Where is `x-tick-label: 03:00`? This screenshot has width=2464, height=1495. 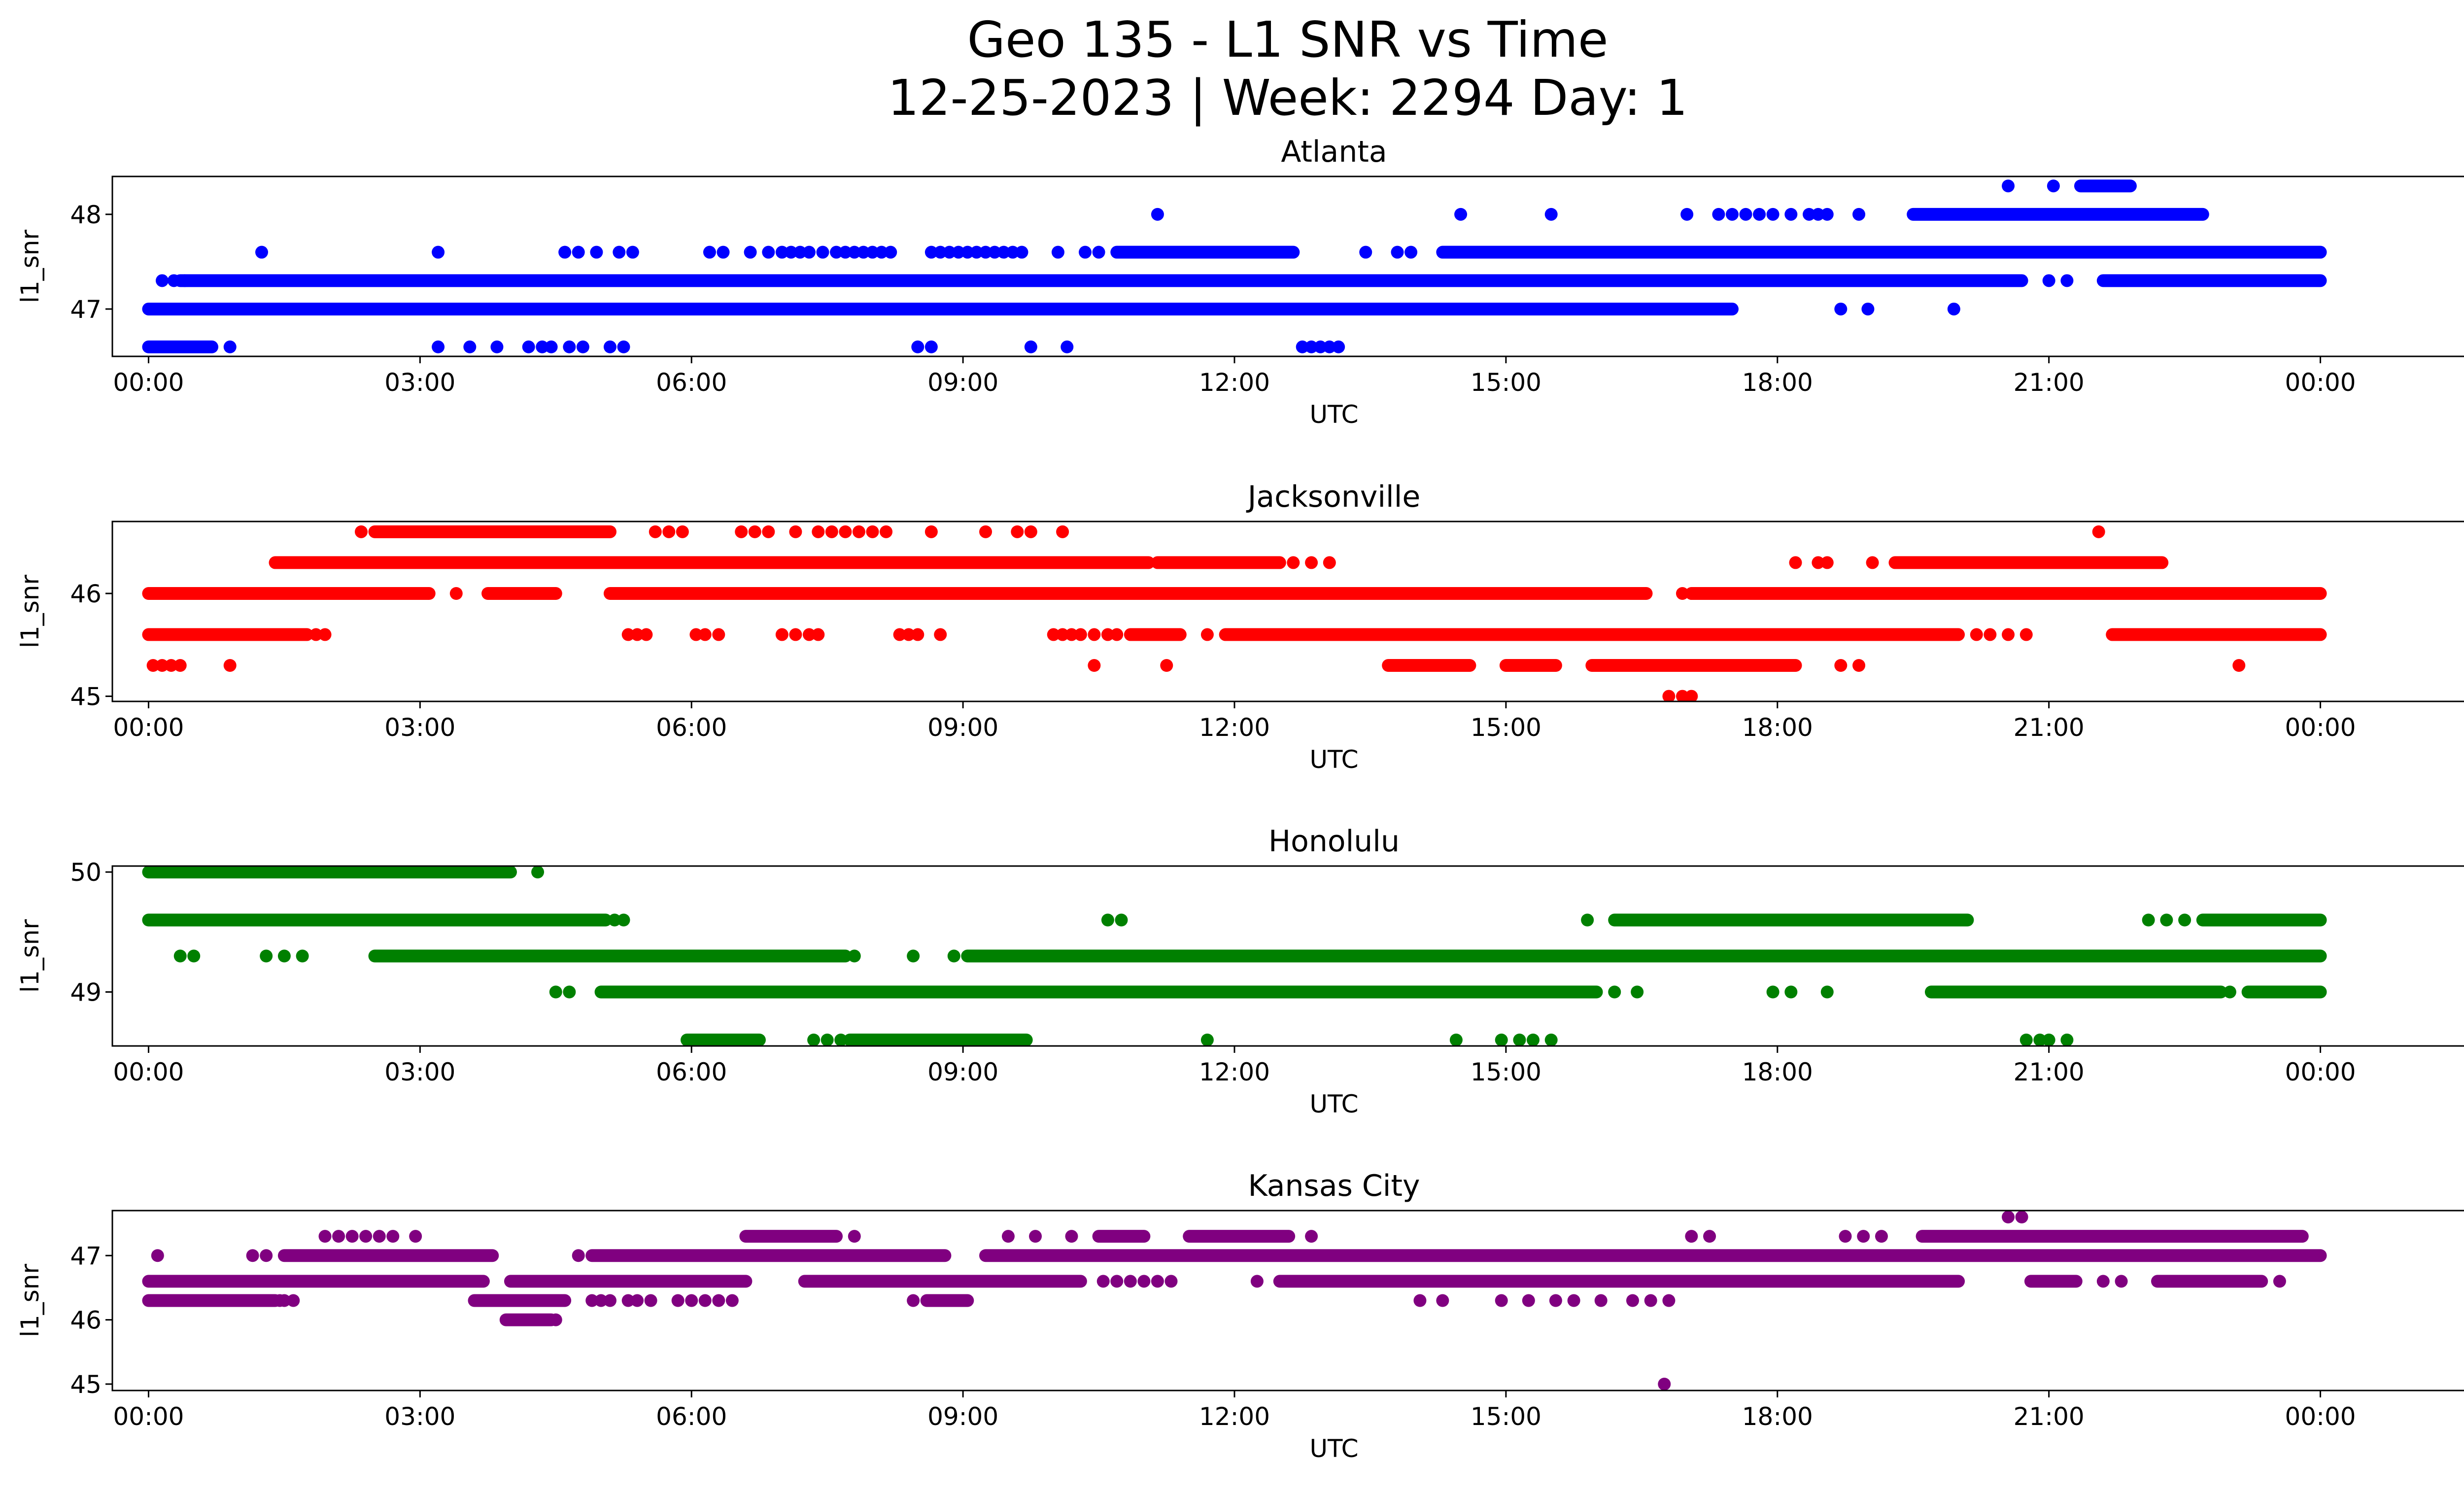 x-tick-label: 03:00 is located at coordinates (419, 727).